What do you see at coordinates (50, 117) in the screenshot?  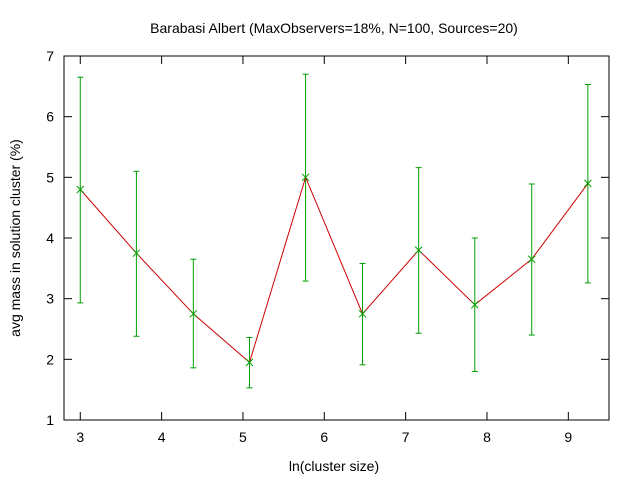 I see `y-tick-label: 6` at bounding box center [50, 117].